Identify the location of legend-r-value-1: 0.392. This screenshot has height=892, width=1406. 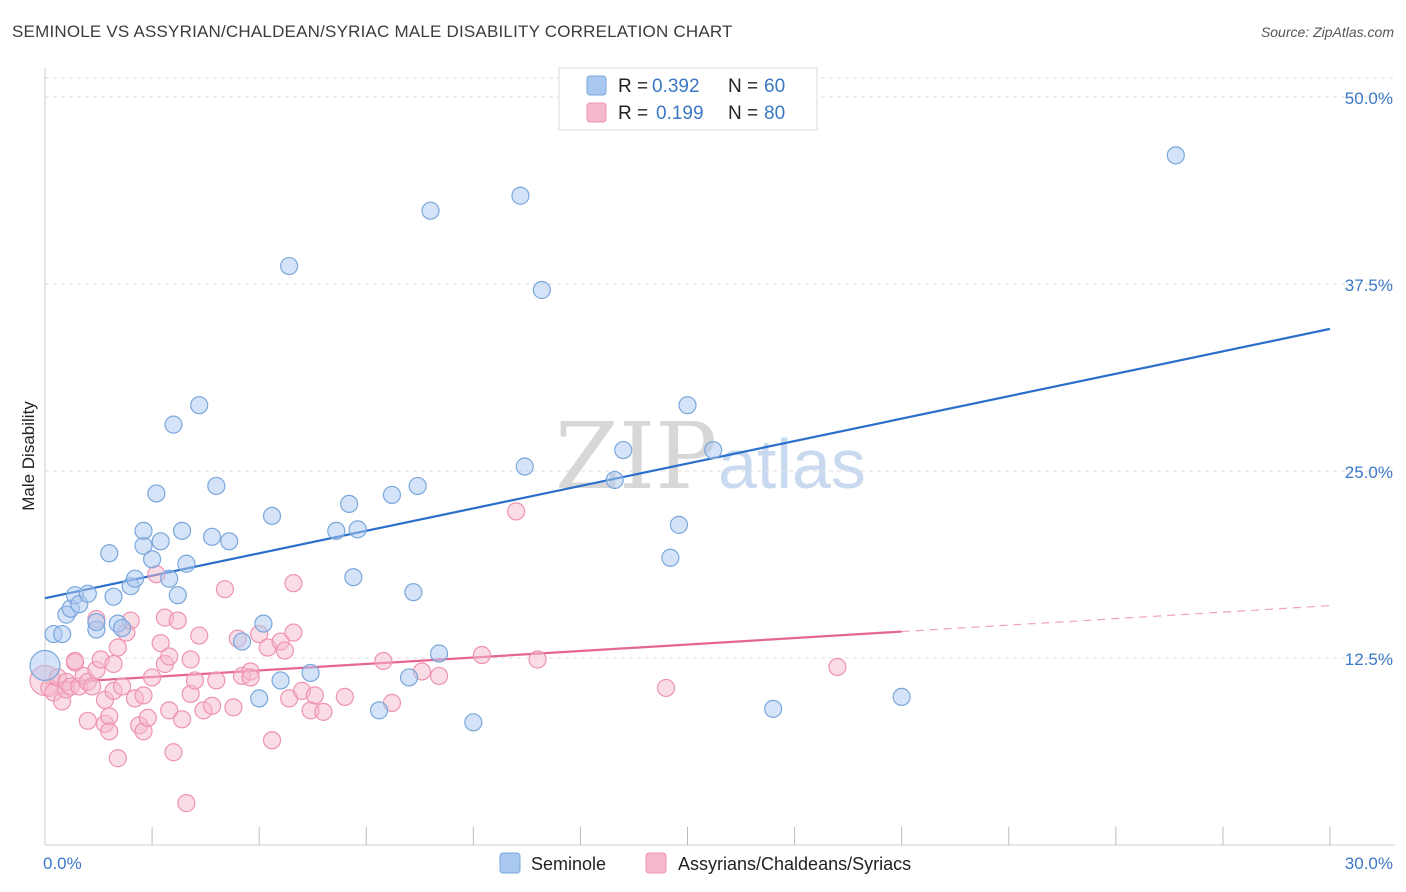
(676, 86).